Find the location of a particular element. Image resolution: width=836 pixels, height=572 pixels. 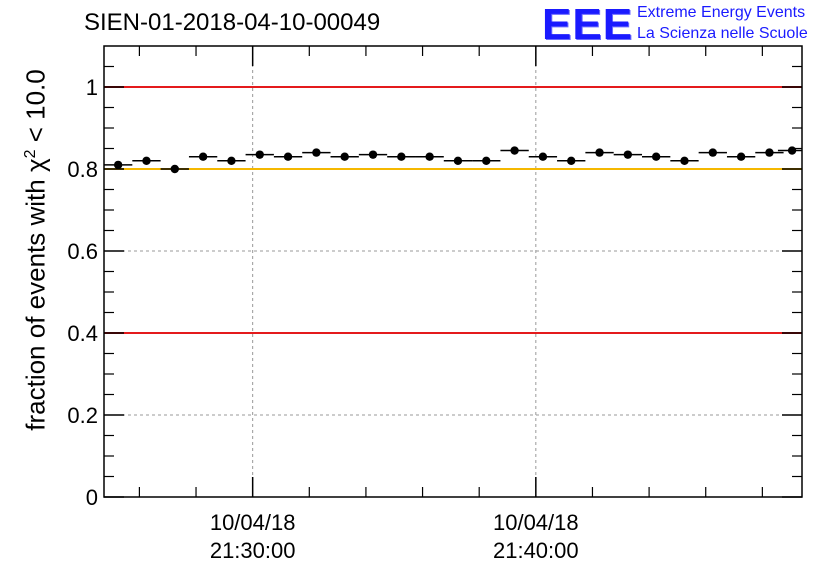

y-axis-label: fraction of events with χ2 < 10.0 is located at coordinates (36, 249).